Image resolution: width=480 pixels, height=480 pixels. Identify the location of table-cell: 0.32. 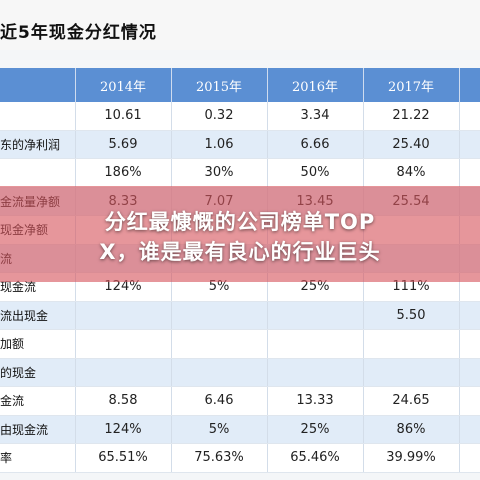
(219, 116).